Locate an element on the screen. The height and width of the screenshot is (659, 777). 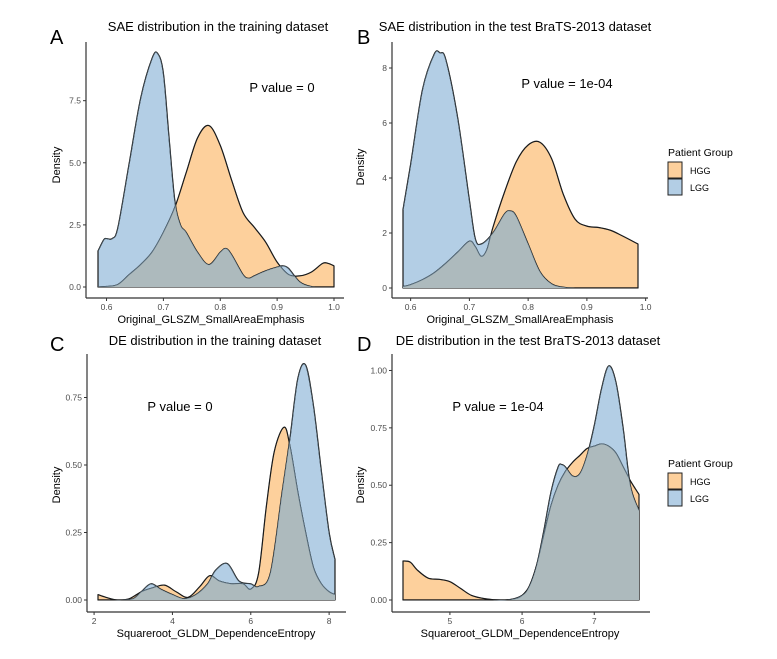
plot-area: 5 6 7 0.00 0.25 0.50 0.75 1.00 is located at coordinates (510, 490).